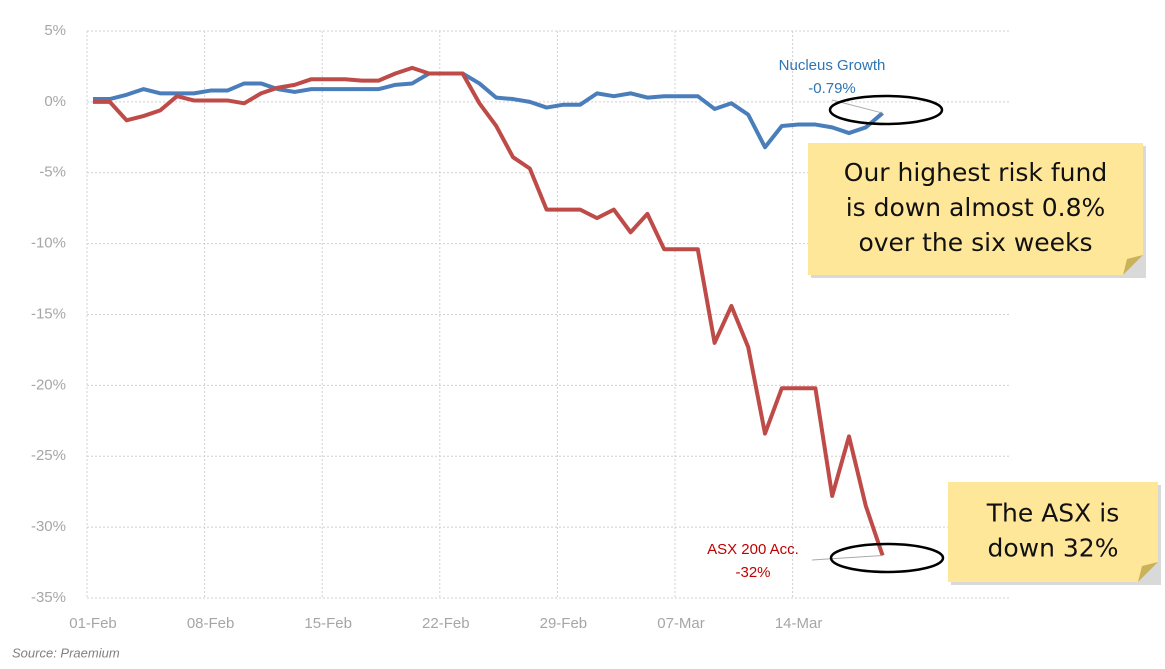 The image size is (1165, 669). I want to click on y-tick-label: -20%, so click(48, 384).